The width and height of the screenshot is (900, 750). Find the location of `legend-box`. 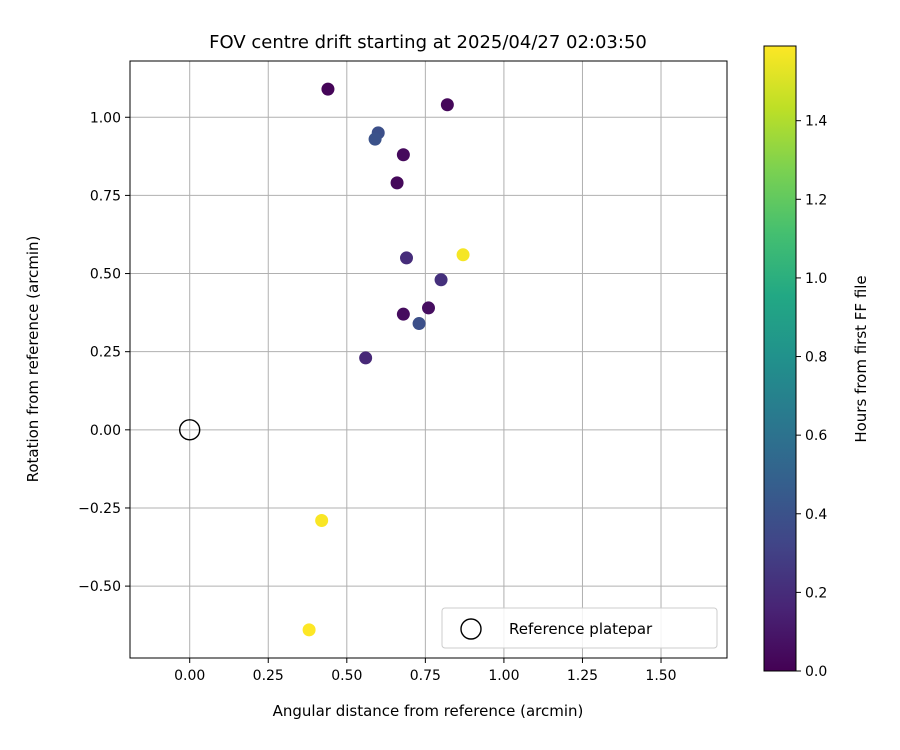

legend-box is located at coordinates (579, 628).